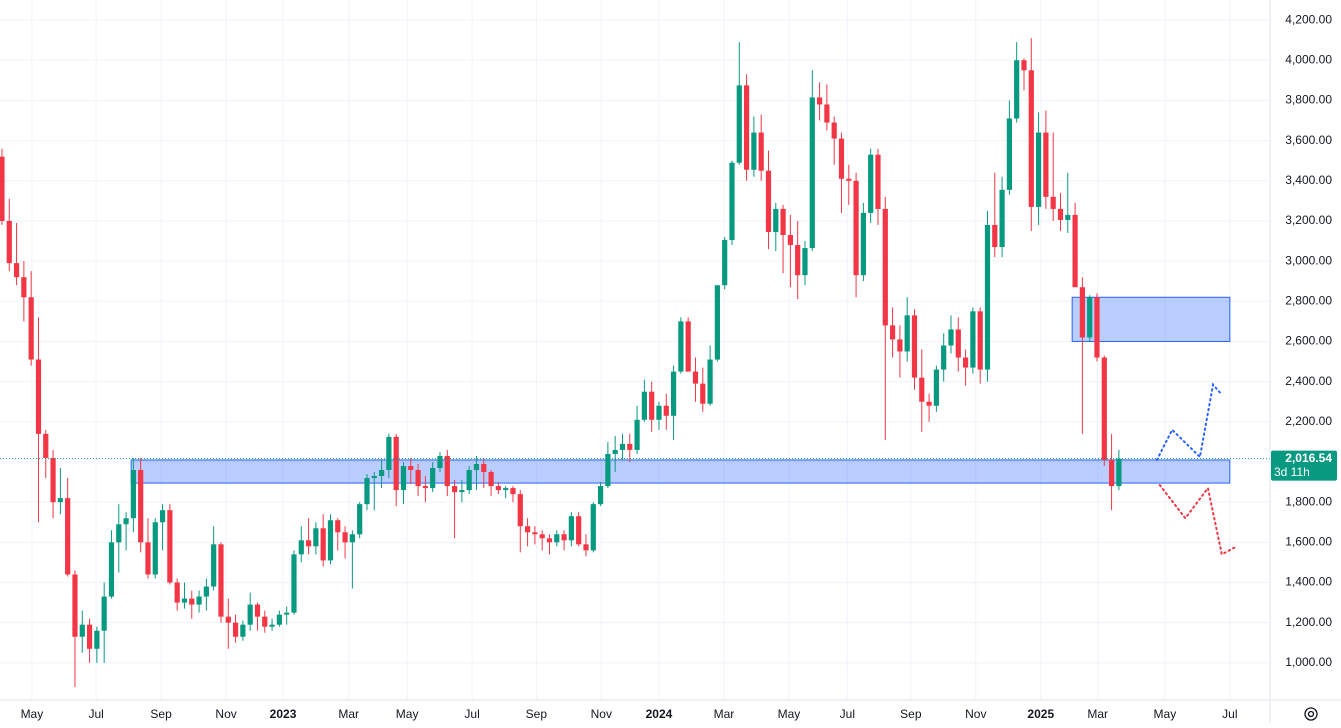  Describe the element at coordinates (1097, 714) in the screenshot. I see `x-tick-label: Mar` at that location.